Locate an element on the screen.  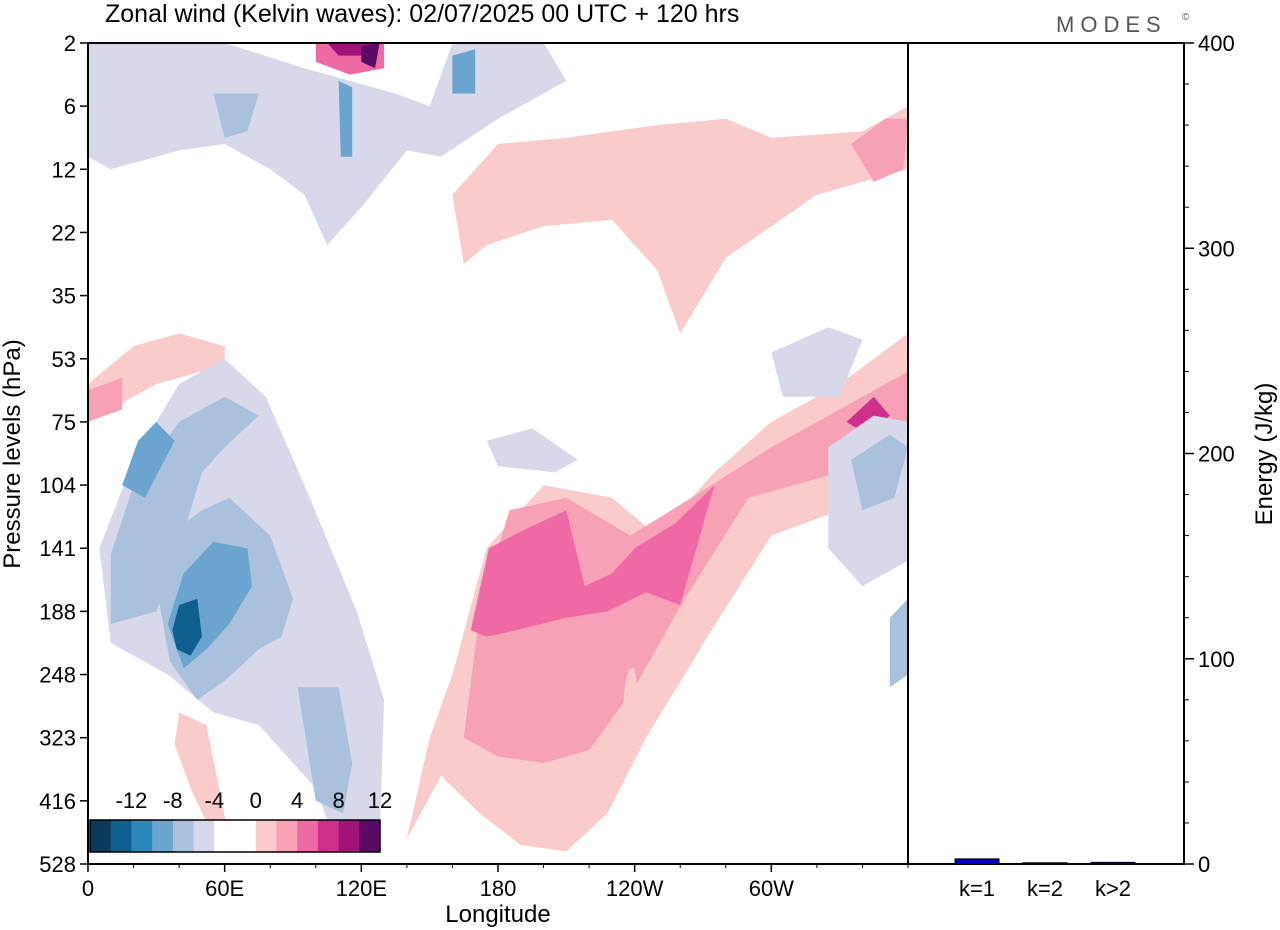
energy-tick-label: 300 is located at coordinates (1216, 248).